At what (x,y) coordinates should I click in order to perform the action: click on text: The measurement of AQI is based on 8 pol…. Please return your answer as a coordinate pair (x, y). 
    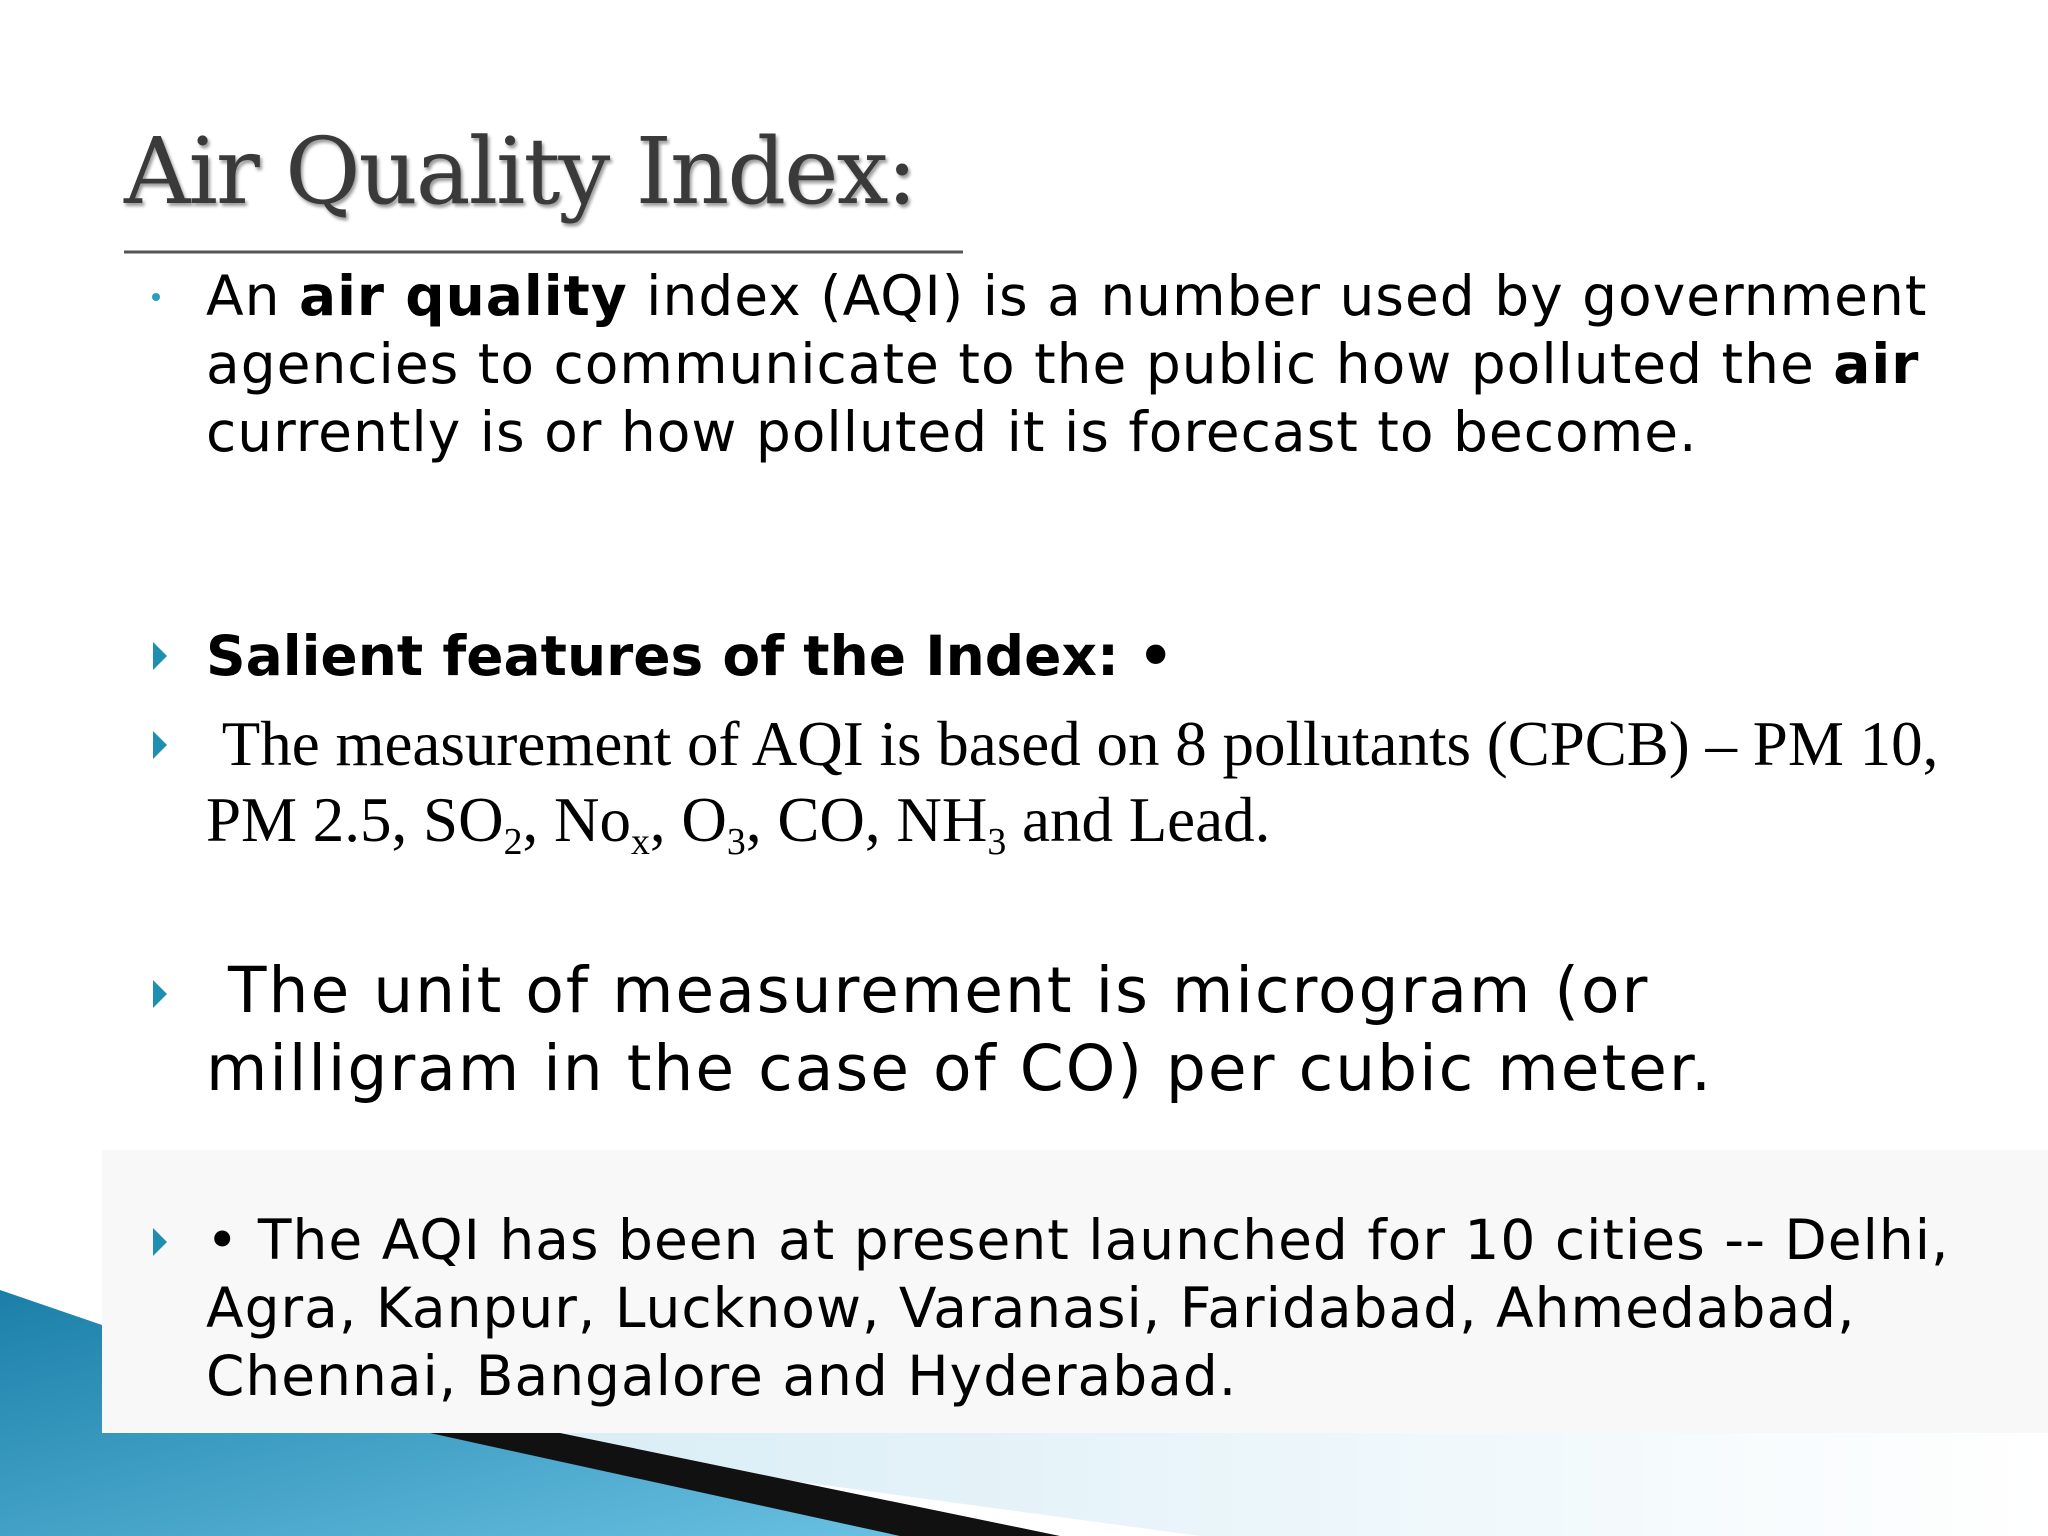
    Looking at the image, I should click on (1072, 782).